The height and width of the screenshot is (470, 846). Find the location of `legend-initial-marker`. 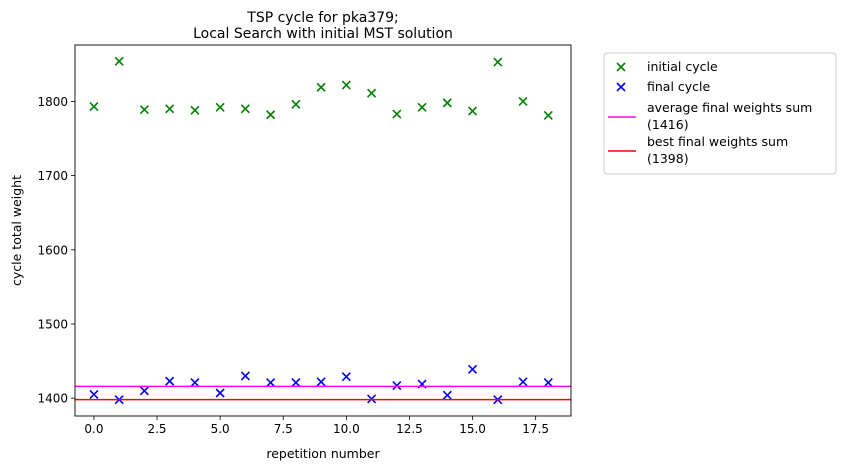

legend-initial-marker is located at coordinates (621, 67).